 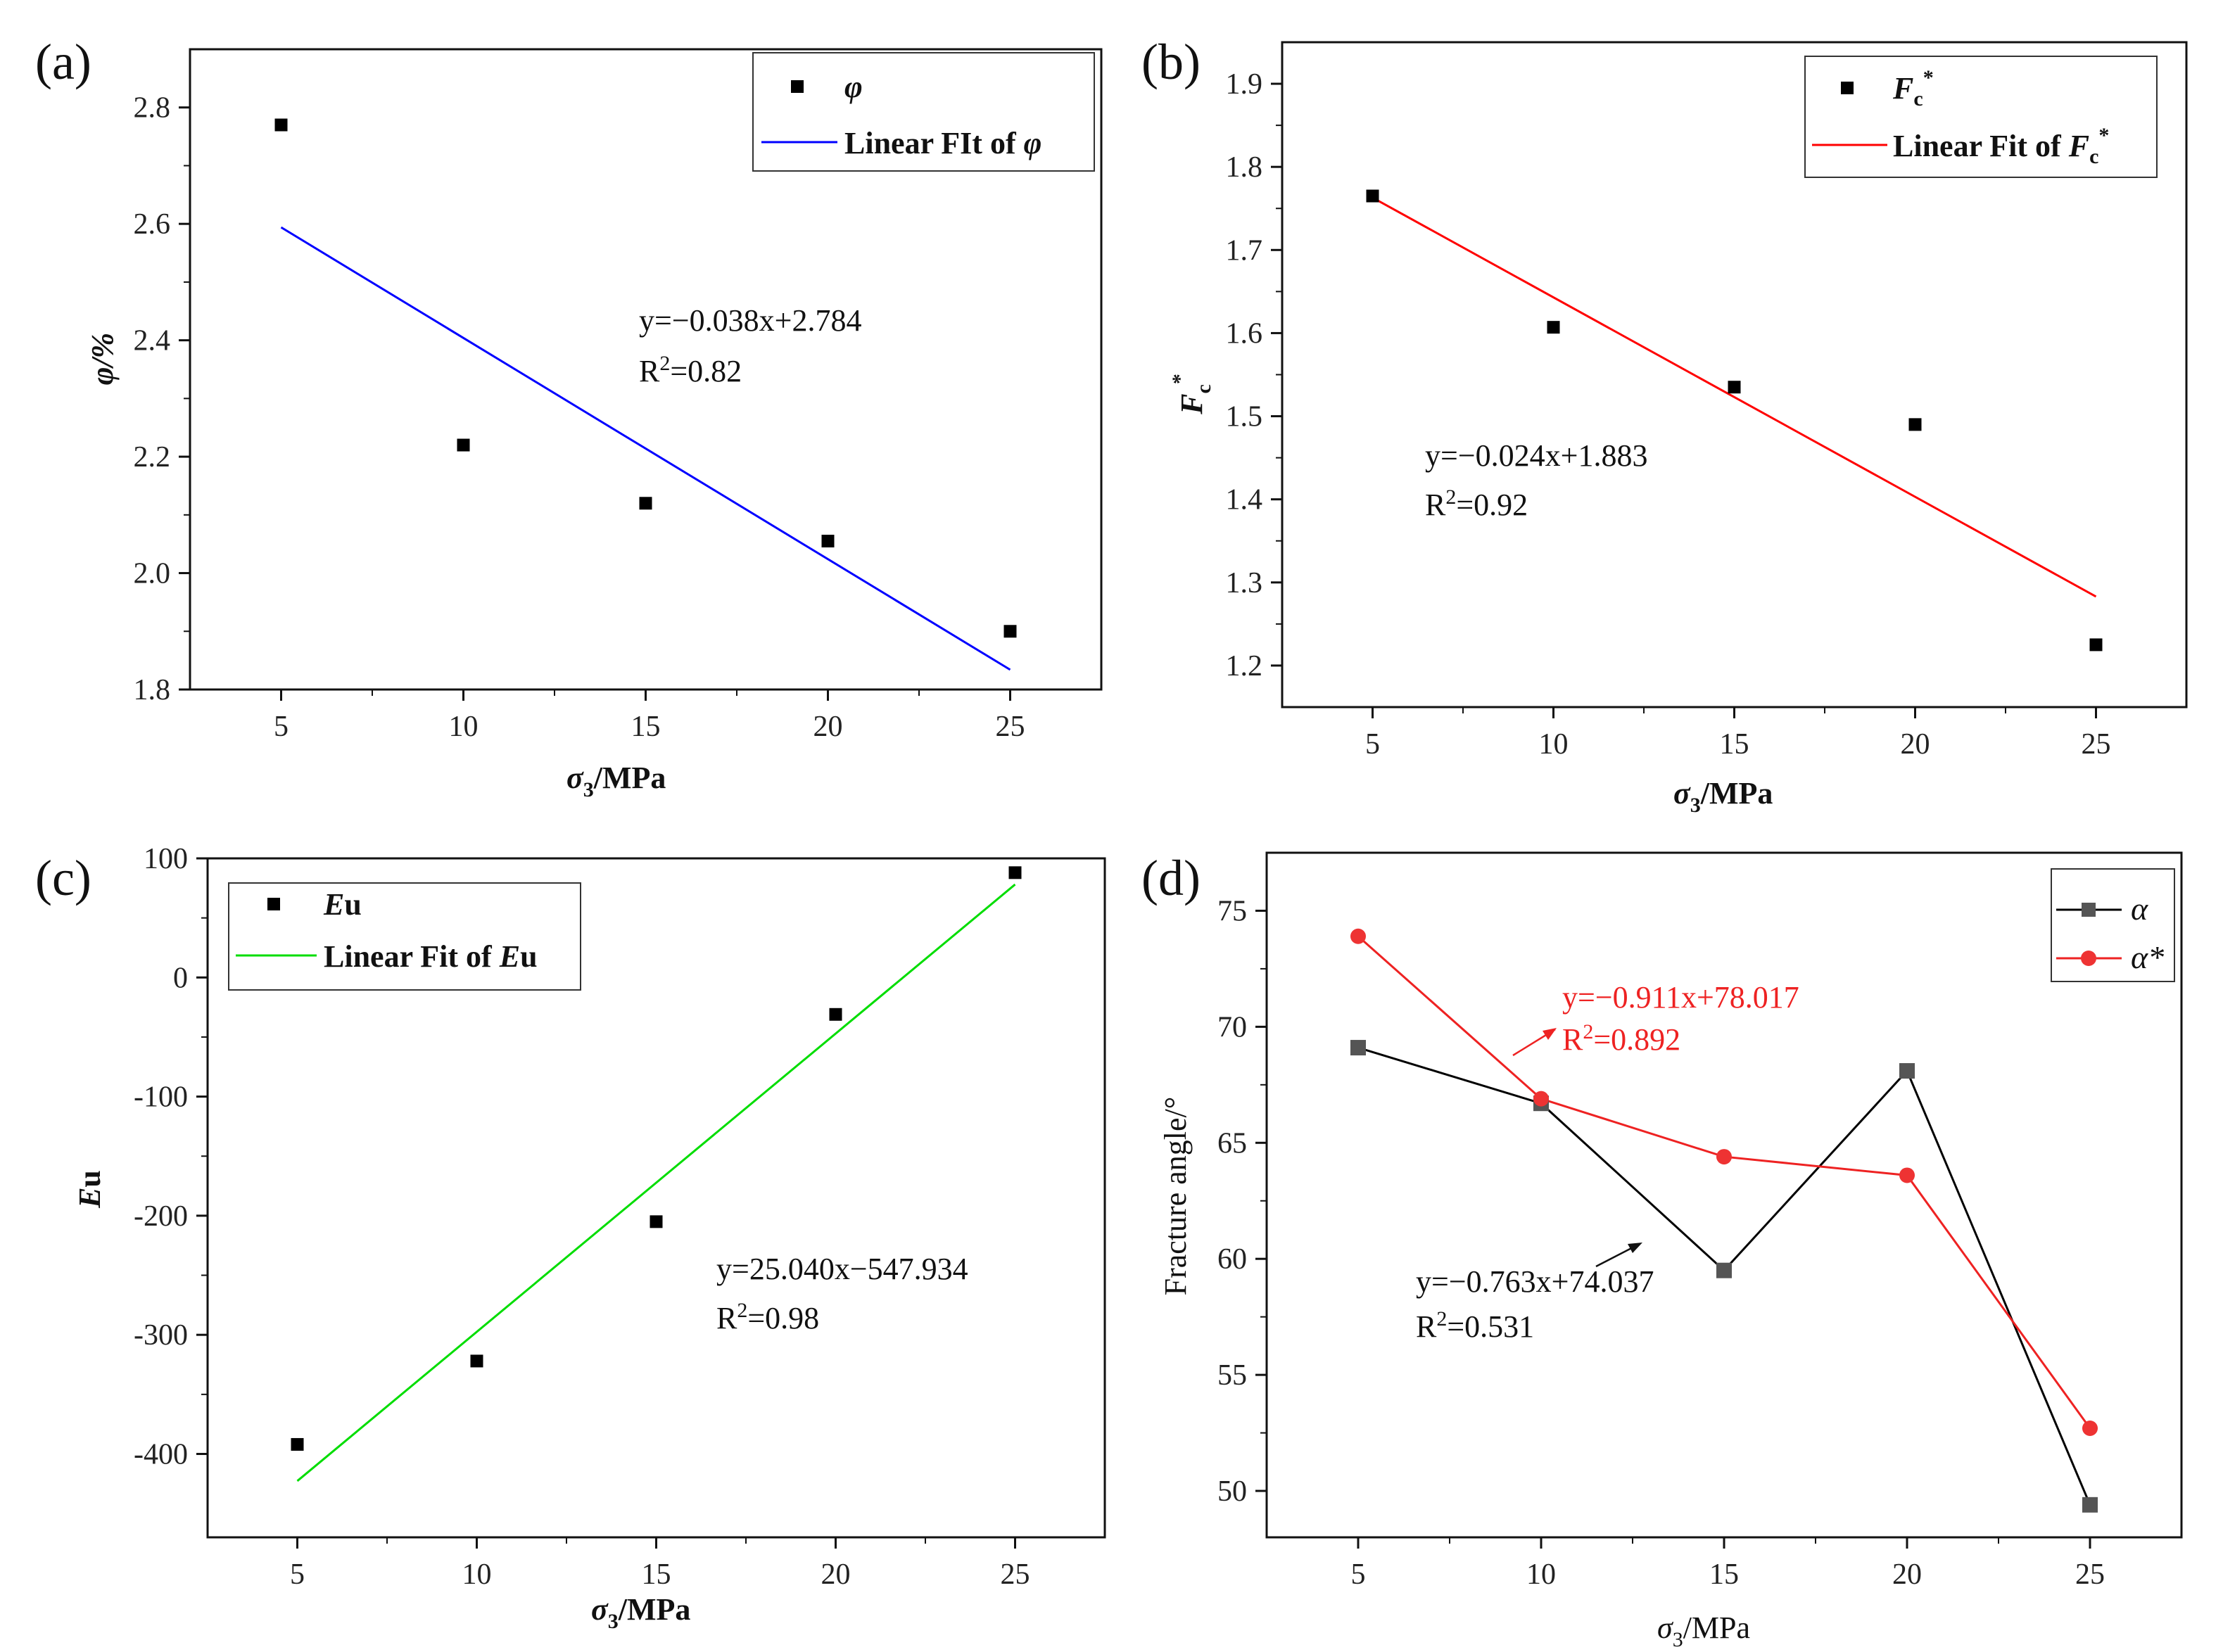 I want to click on x-axis-title-c-main: σ, so click(x=600, y=1609).